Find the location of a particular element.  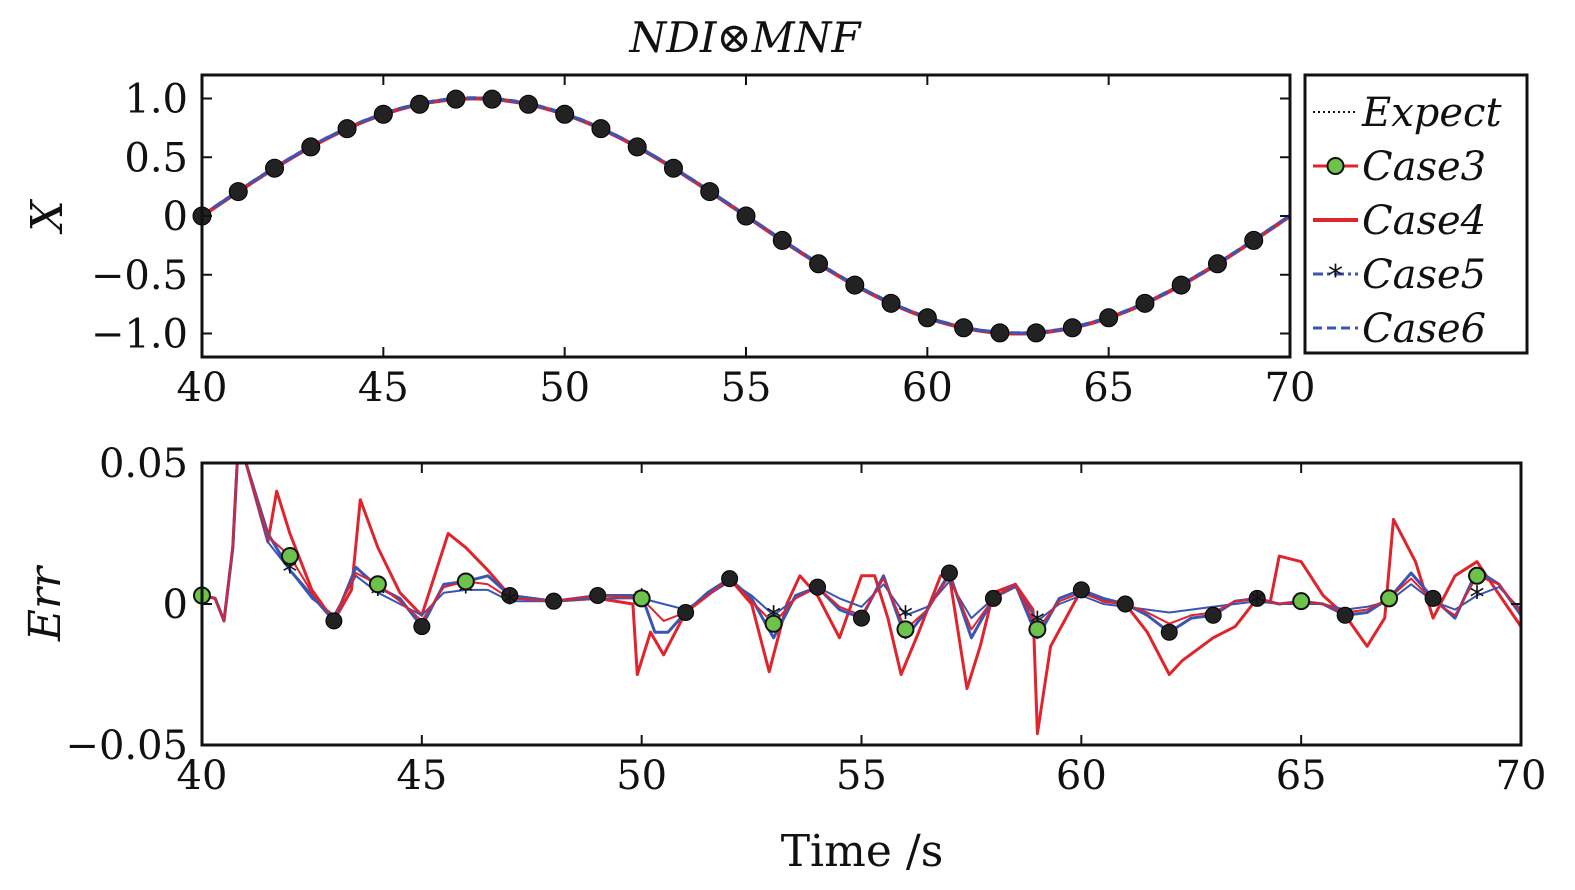

top-y-axis-title: X is located at coordinates (47, 217).